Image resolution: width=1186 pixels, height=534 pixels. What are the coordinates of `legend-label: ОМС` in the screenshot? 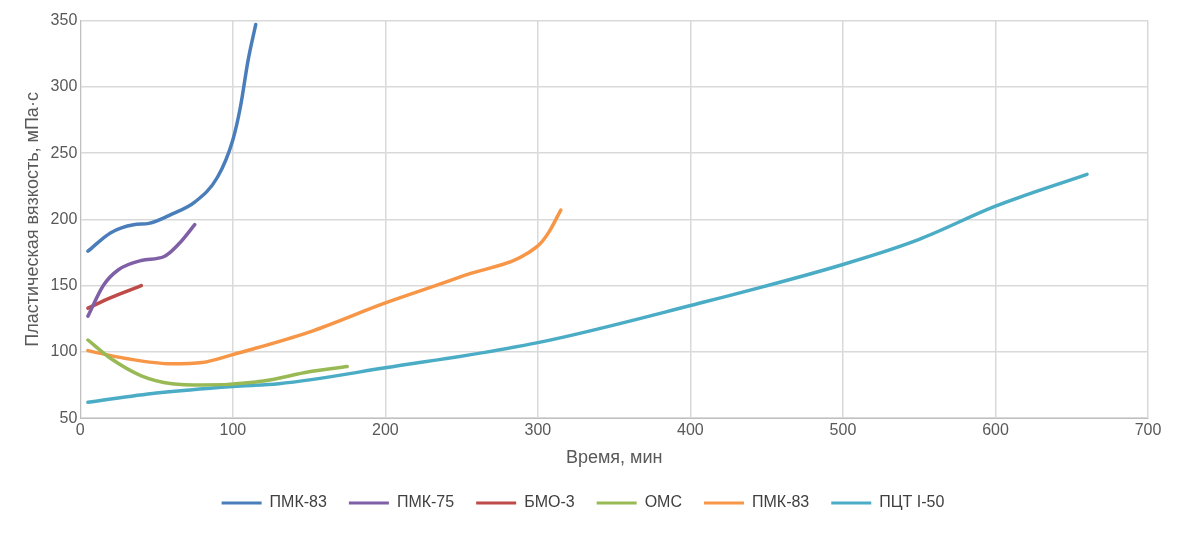 It's located at (663, 502).